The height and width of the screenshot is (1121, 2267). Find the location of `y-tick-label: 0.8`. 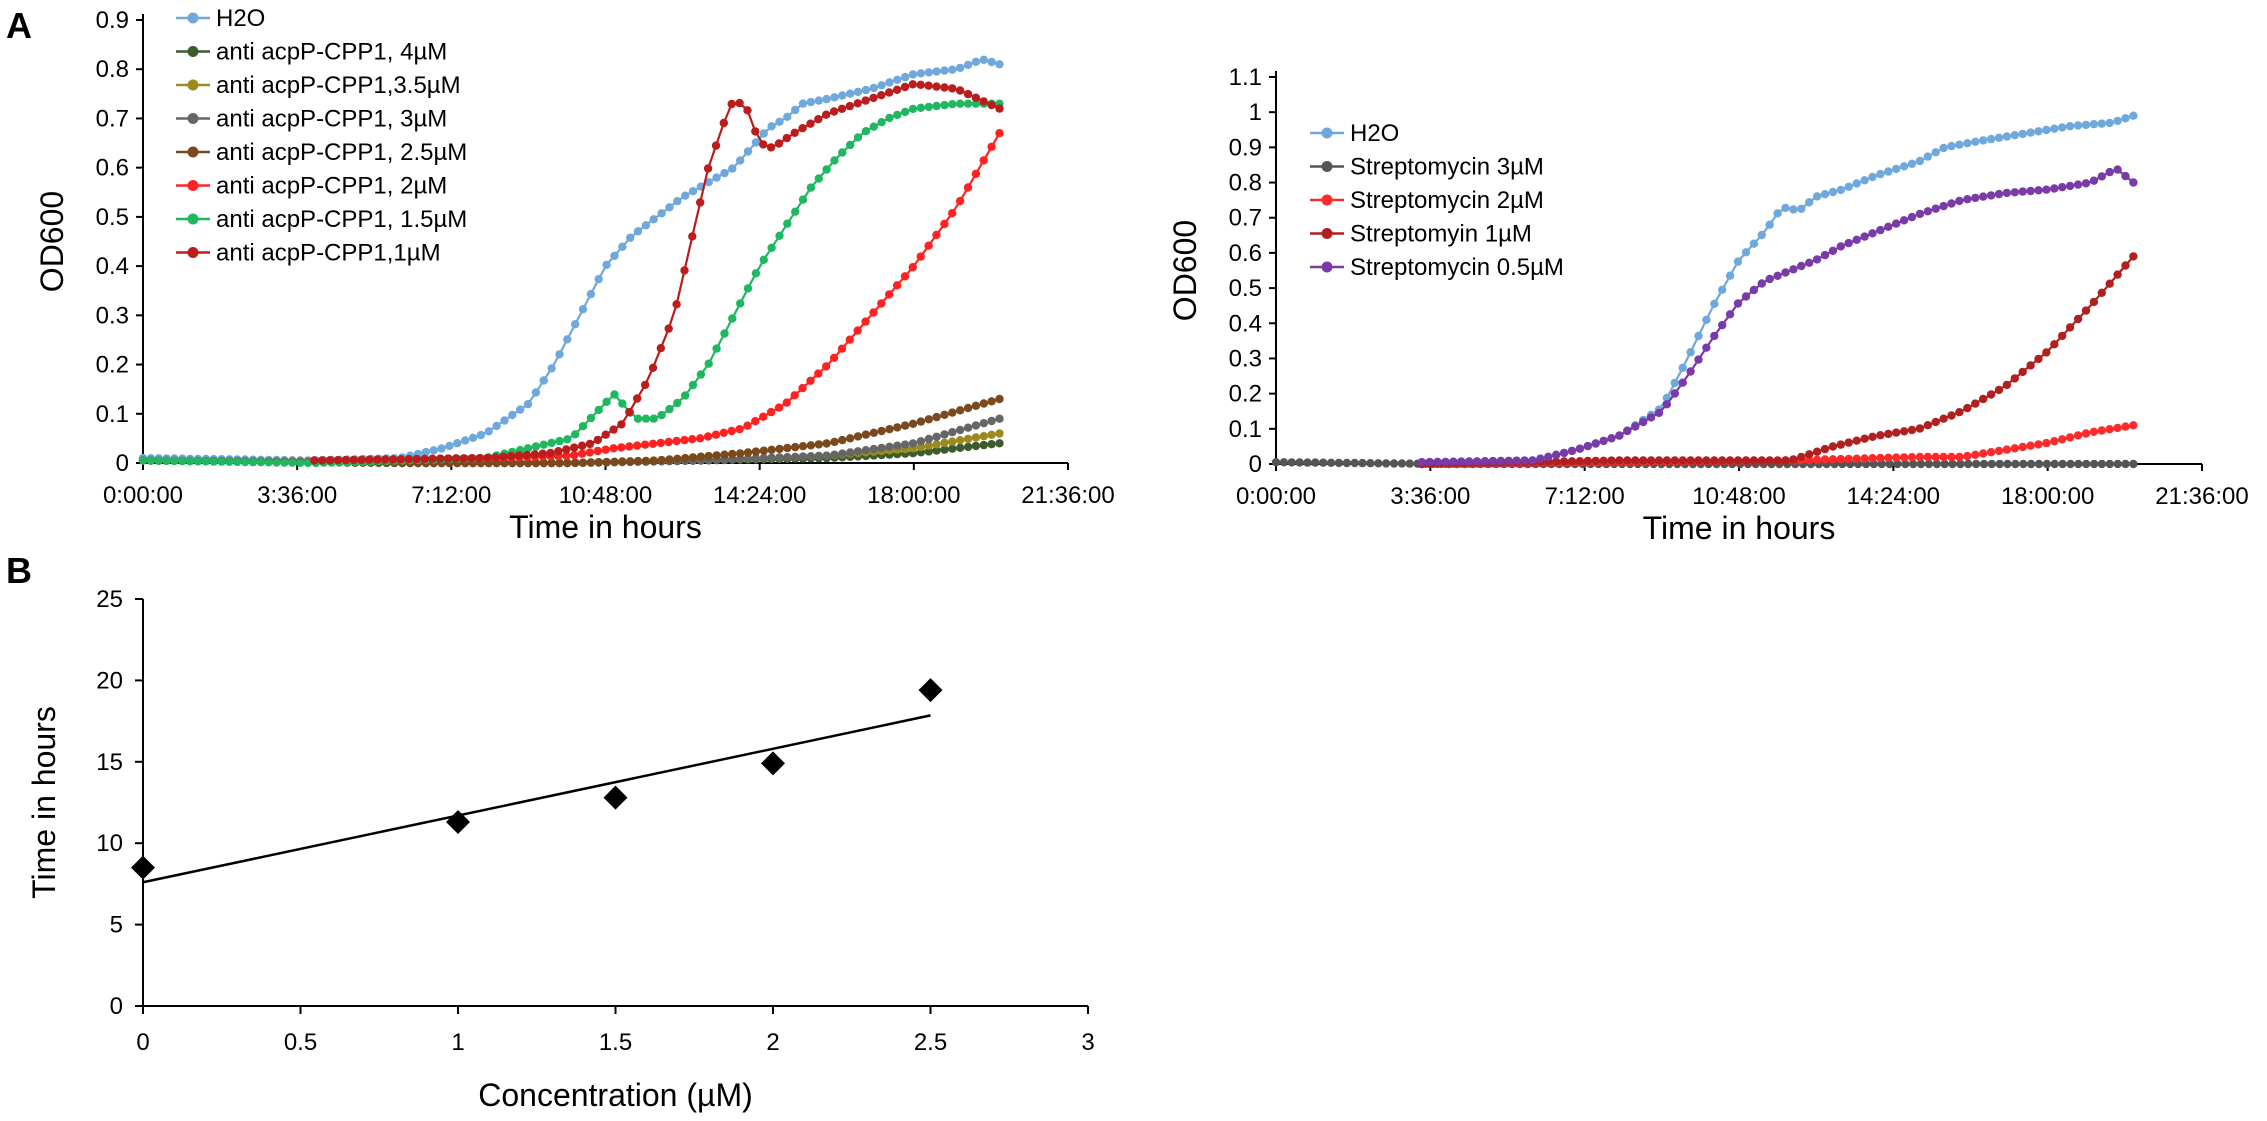

y-tick-label: 0.8 is located at coordinates (1245, 183).